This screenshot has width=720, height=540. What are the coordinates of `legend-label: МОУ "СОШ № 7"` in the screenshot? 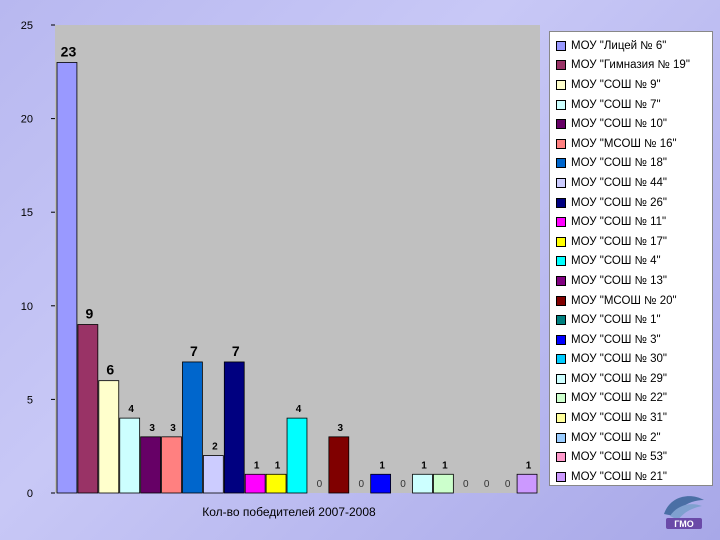 It's located at (616, 104).